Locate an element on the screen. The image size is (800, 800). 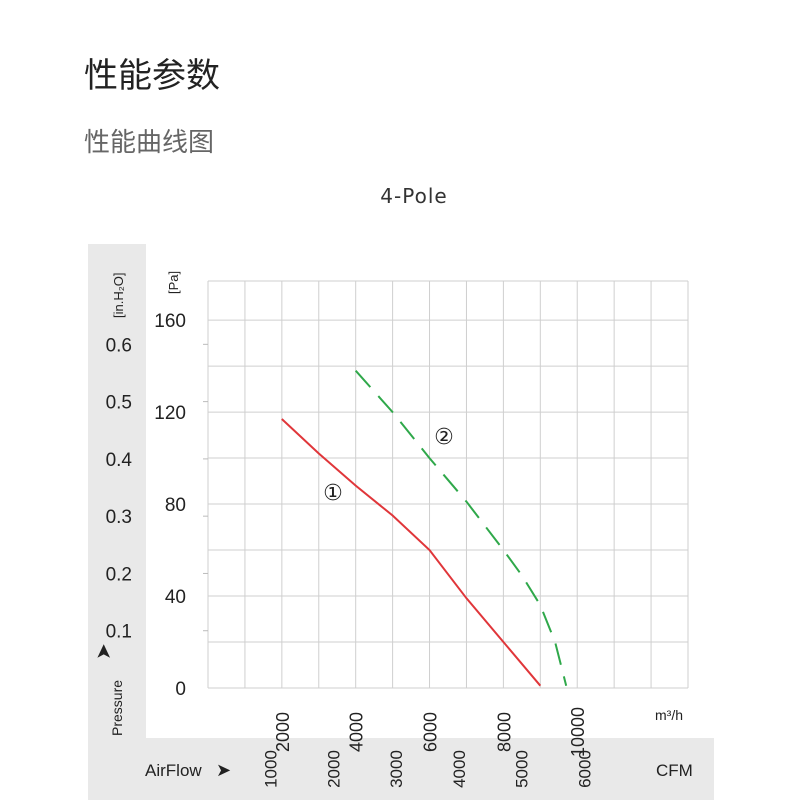
x-tick-label: 10000 is located at coordinates (578, 732).